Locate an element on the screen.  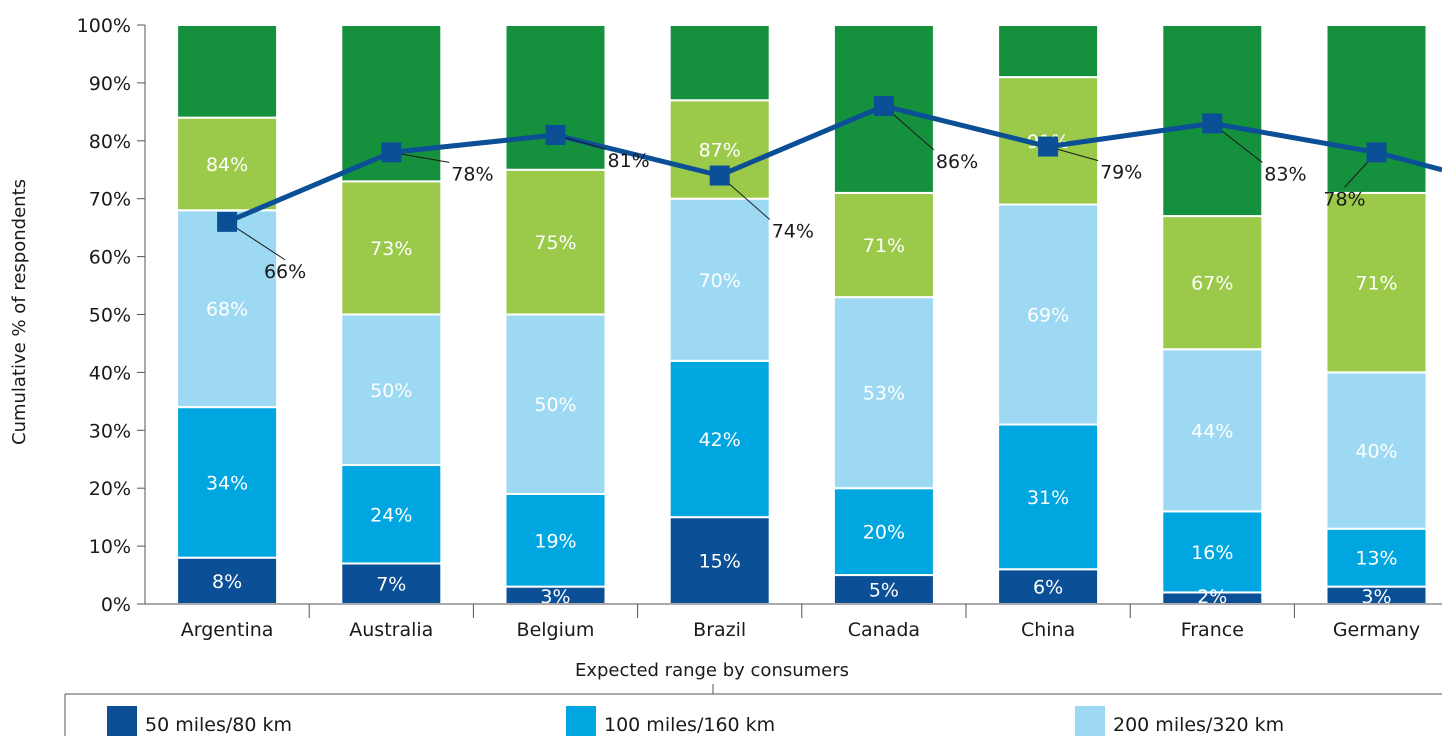
bar-label: 20% is located at coordinates (884, 533).